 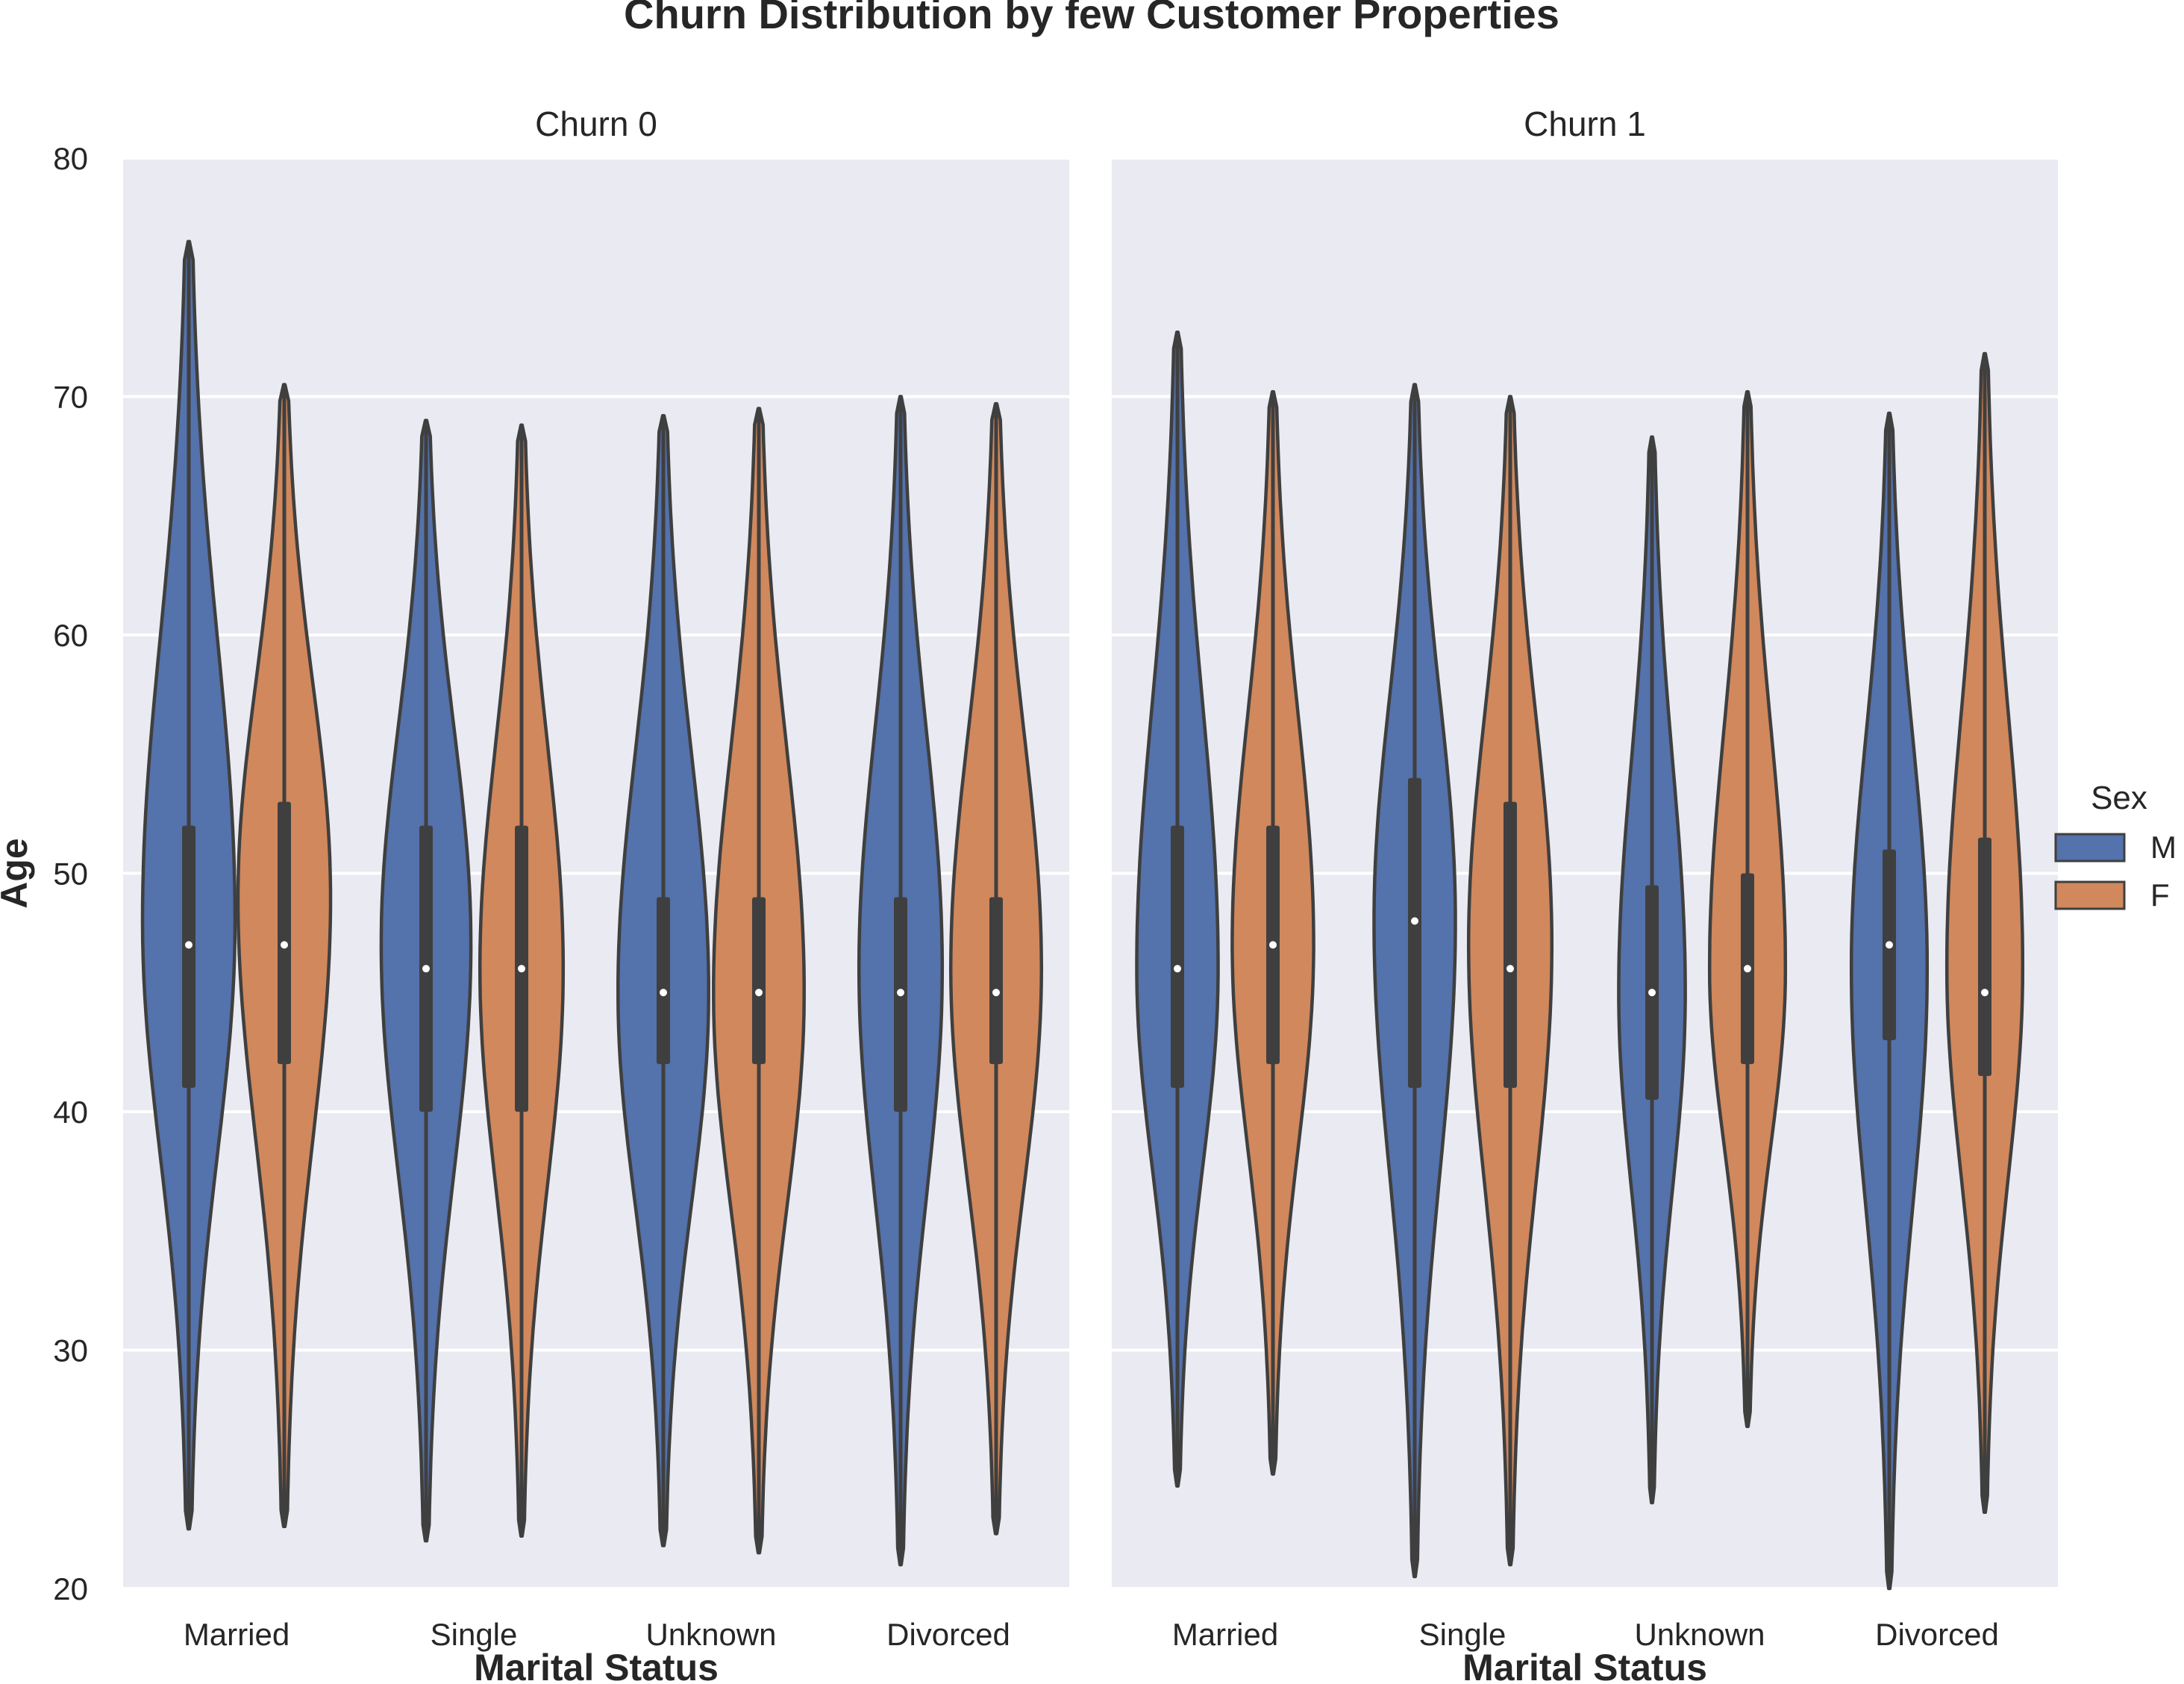 What do you see at coordinates (2160, 895) in the screenshot?
I see `legend-label: F` at bounding box center [2160, 895].